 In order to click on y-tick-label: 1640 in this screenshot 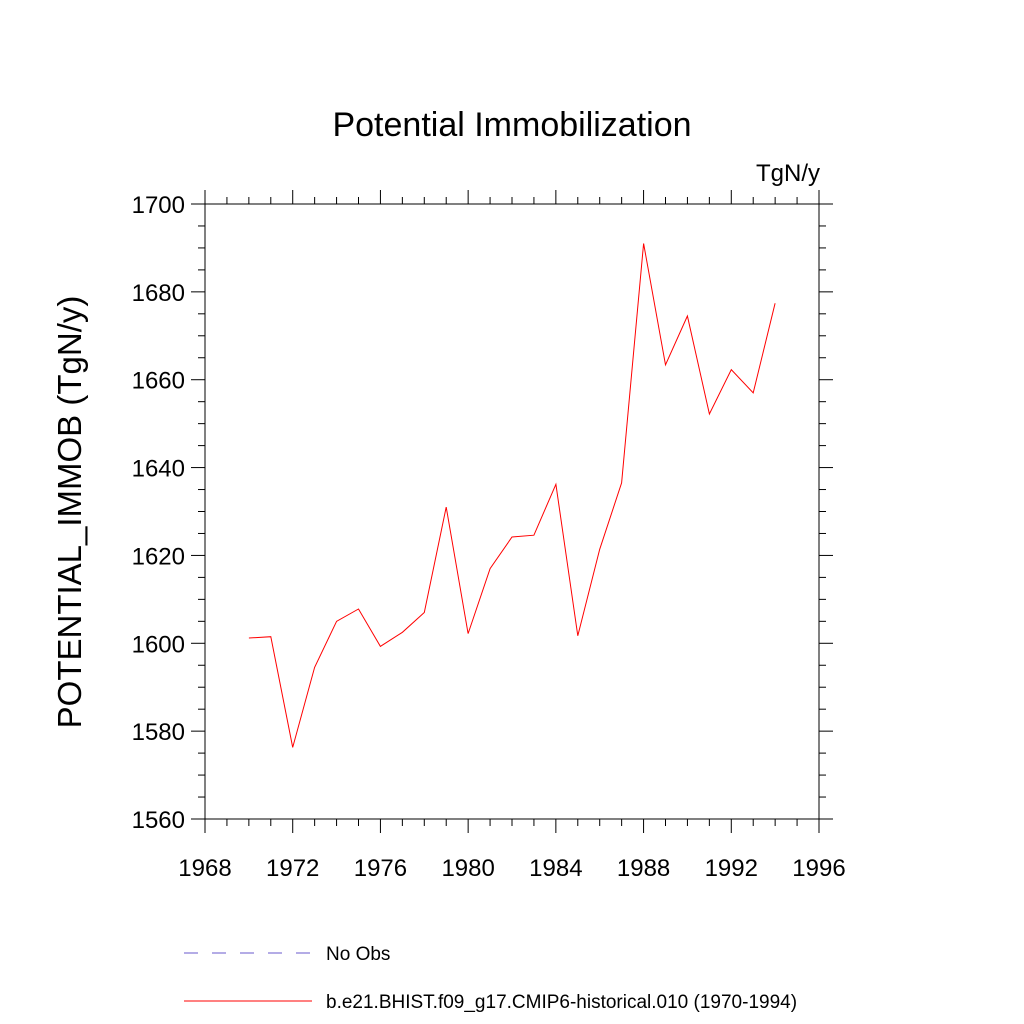, I will do `click(158, 469)`.